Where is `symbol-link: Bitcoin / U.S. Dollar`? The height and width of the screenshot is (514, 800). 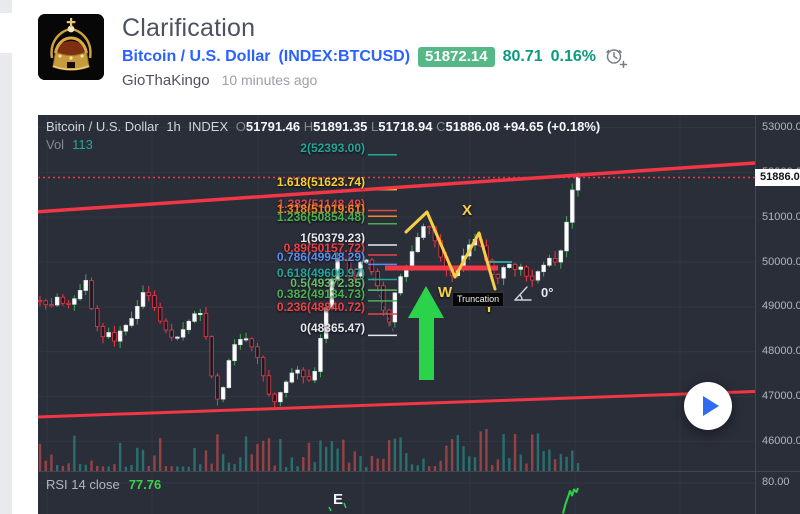 symbol-link: Bitcoin / U.S. Dollar is located at coordinates (196, 56).